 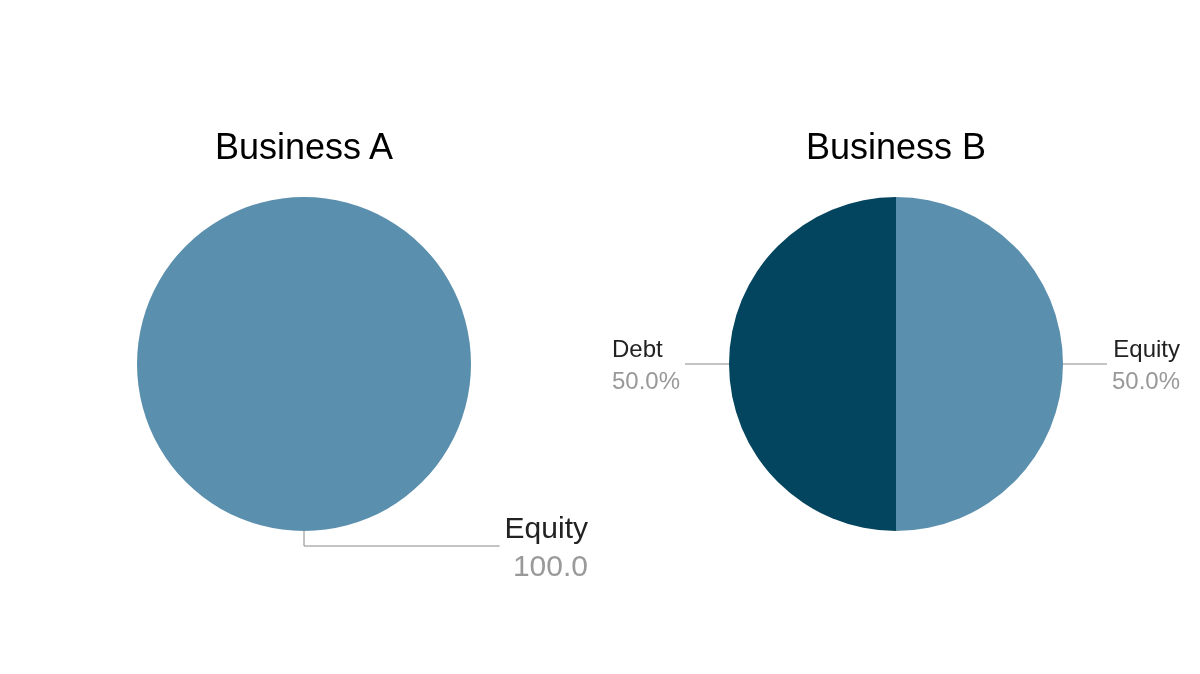 What do you see at coordinates (304, 146) in the screenshot?
I see `chart-title: Business A` at bounding box center [304, 146].